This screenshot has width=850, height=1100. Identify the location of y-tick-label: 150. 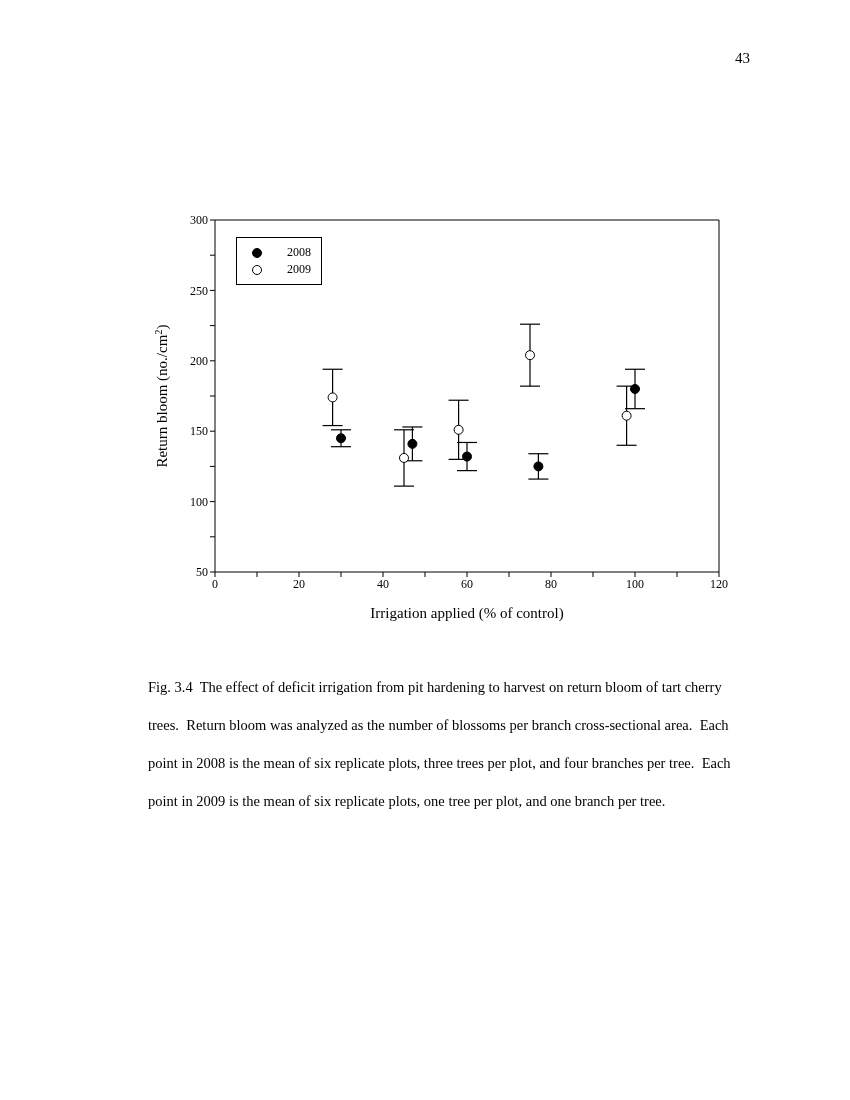
(199, 431).